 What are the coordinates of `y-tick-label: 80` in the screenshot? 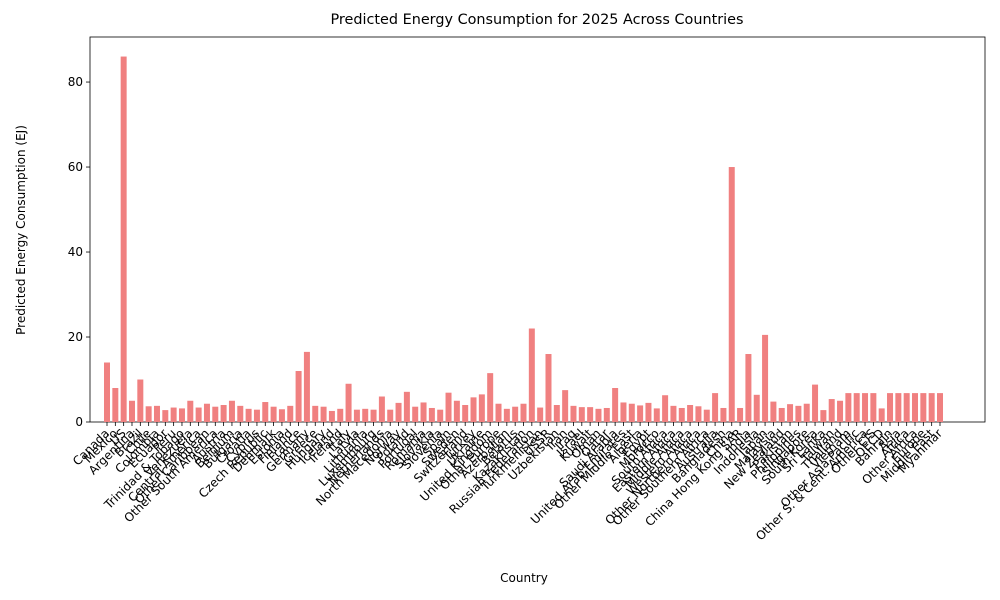 It's located at (75, 82).